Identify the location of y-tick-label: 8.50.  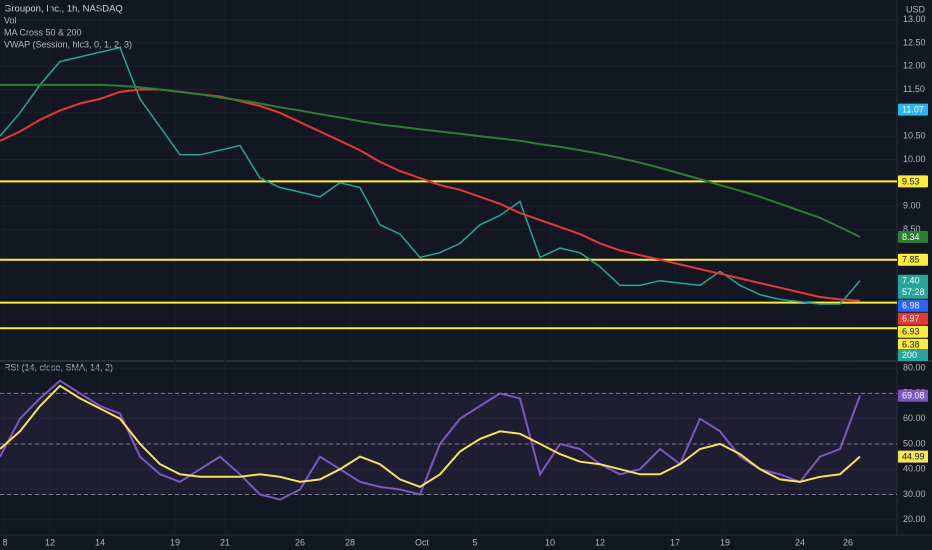
(912, 229).